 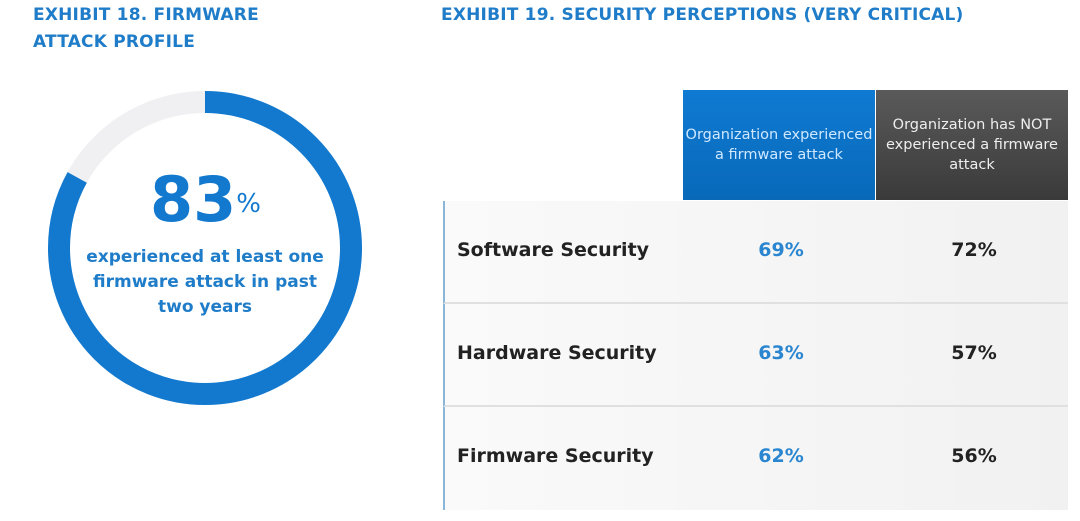 I want to click on row-label: Software Security, so click(x=553, y=250).